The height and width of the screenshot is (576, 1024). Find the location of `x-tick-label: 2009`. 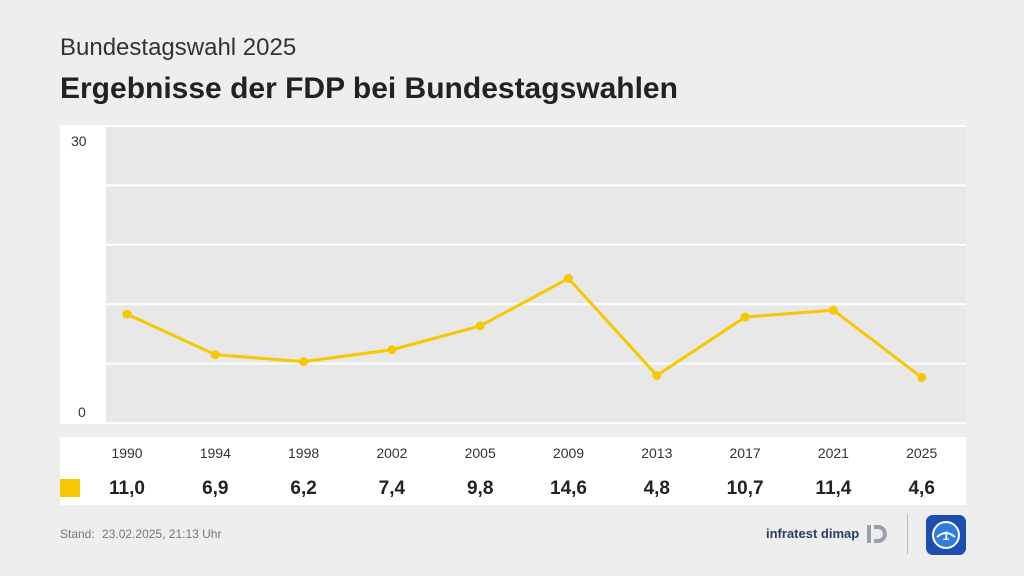

x-tick-label: 2009 is located at coordinates (568, 453).